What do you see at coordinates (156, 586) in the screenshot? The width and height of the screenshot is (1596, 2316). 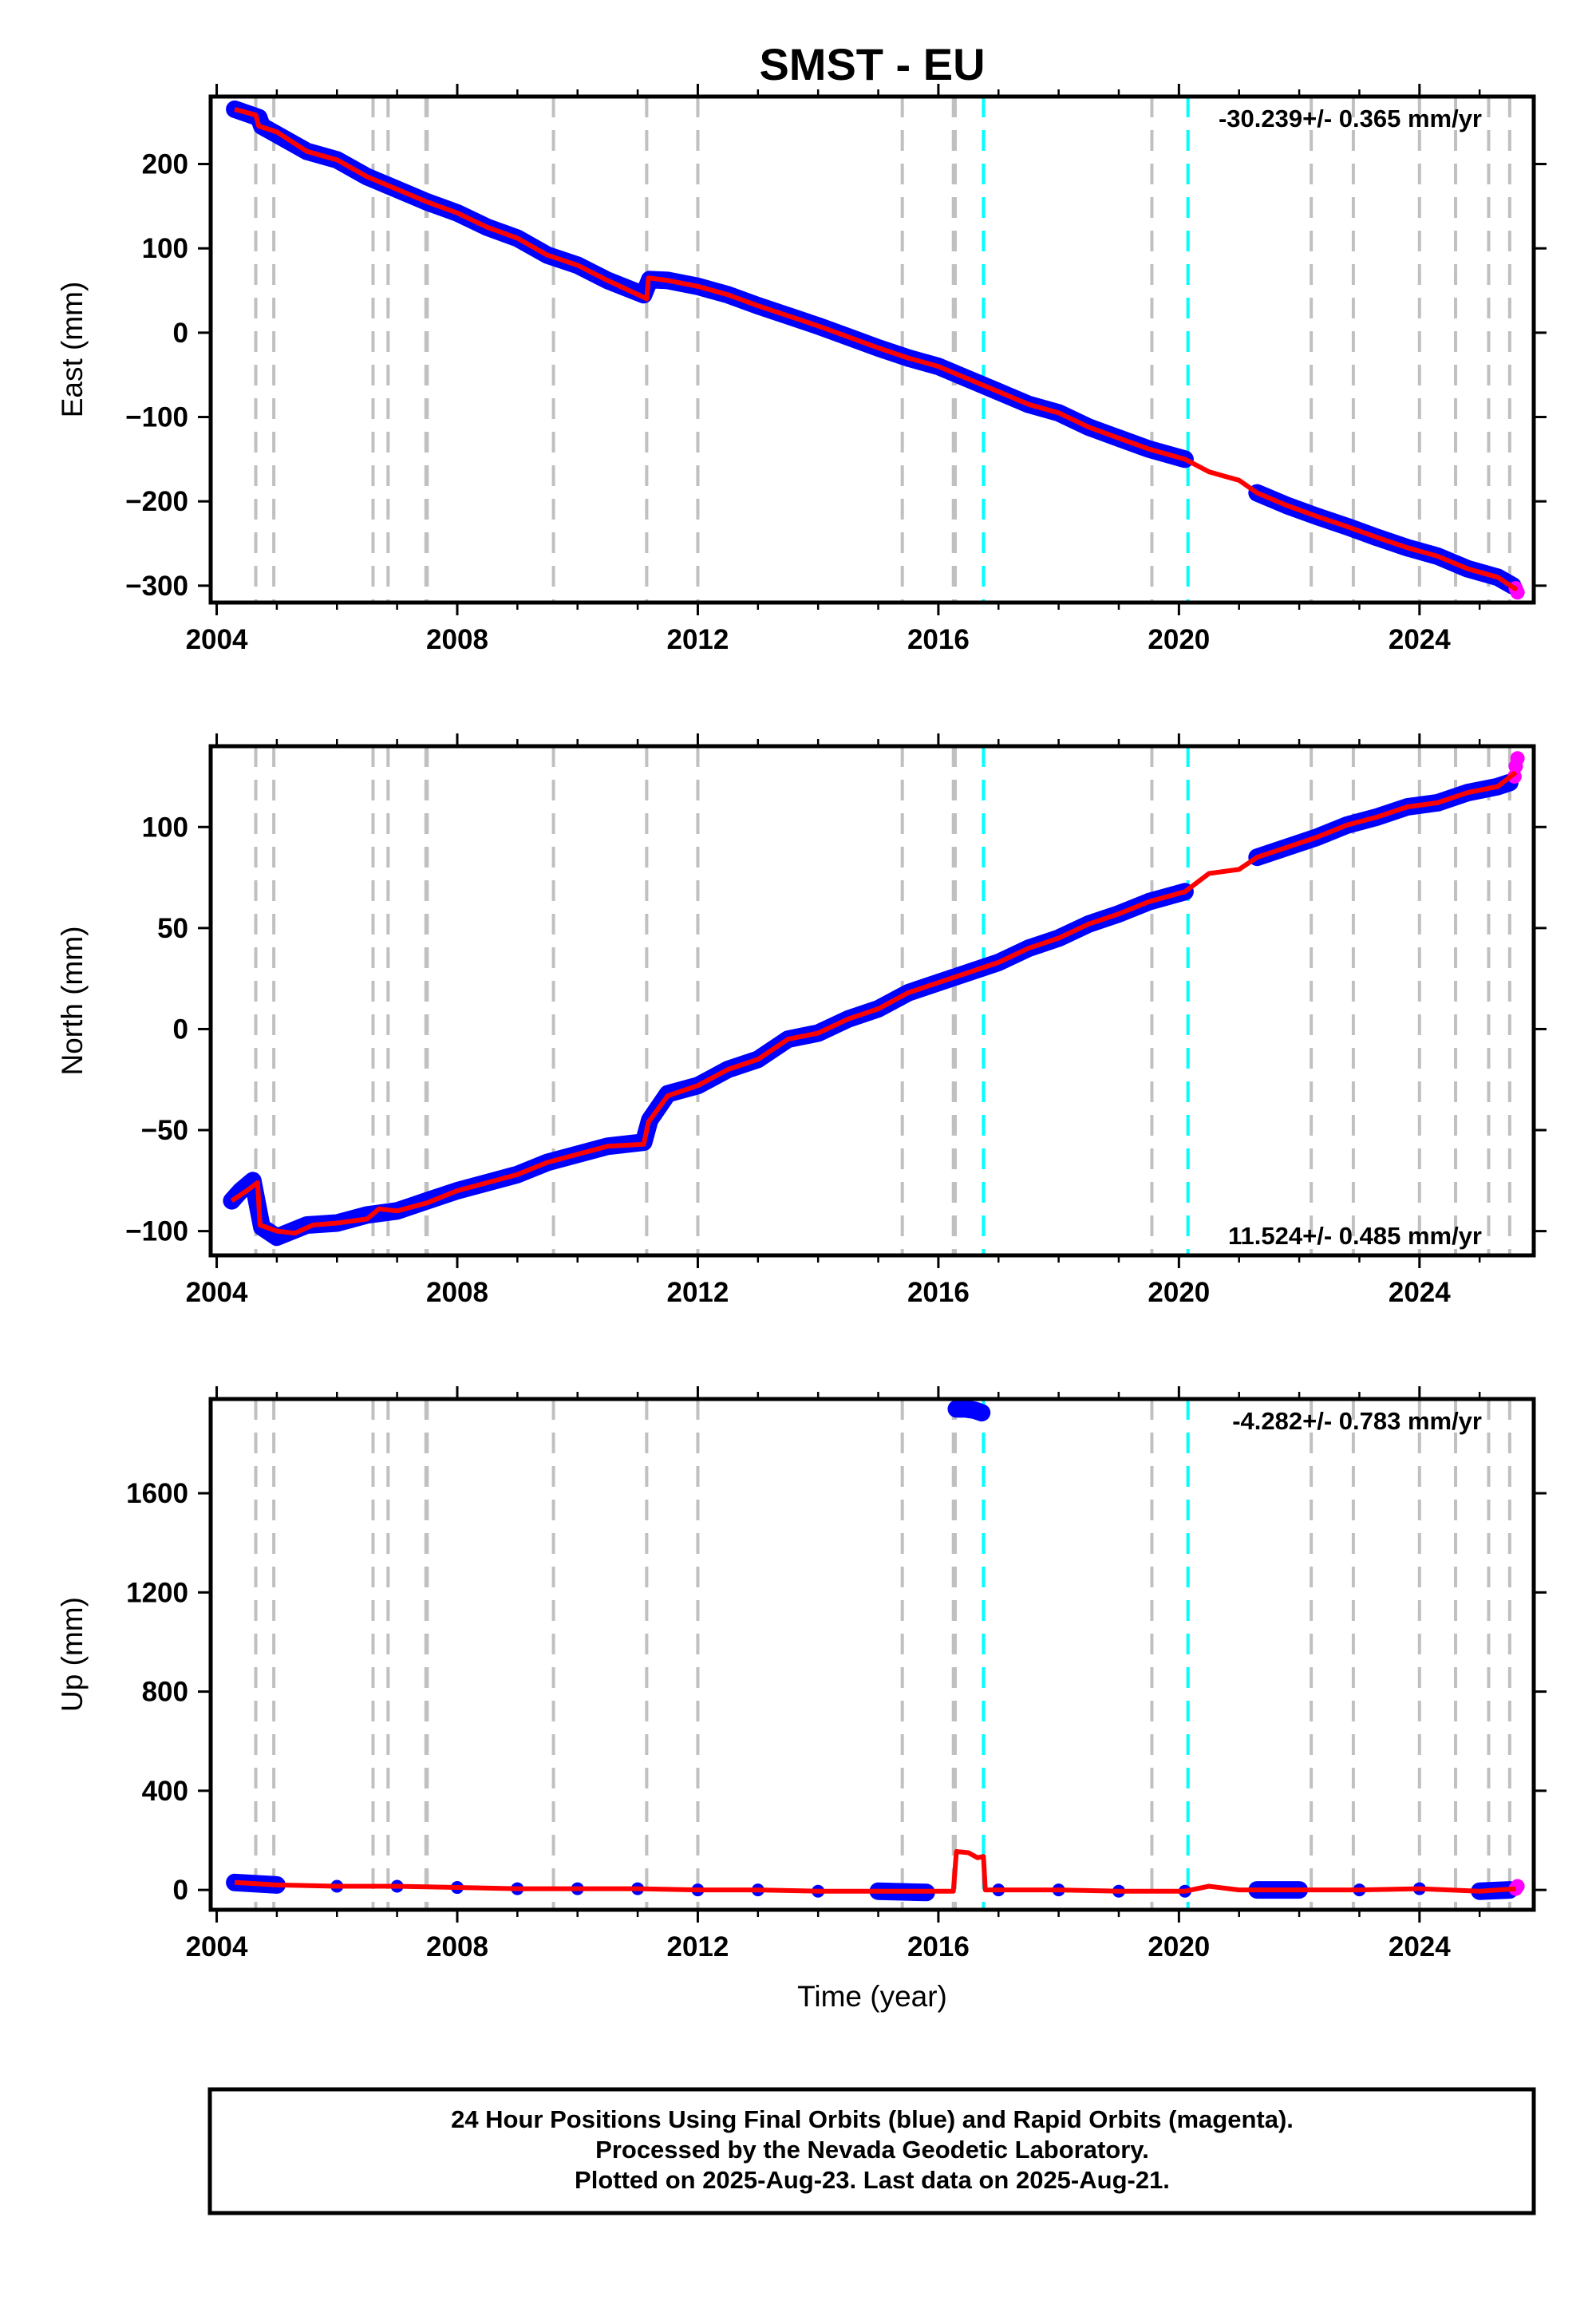 I see `y-tick-label: −300` at bounding box center [156, 586].